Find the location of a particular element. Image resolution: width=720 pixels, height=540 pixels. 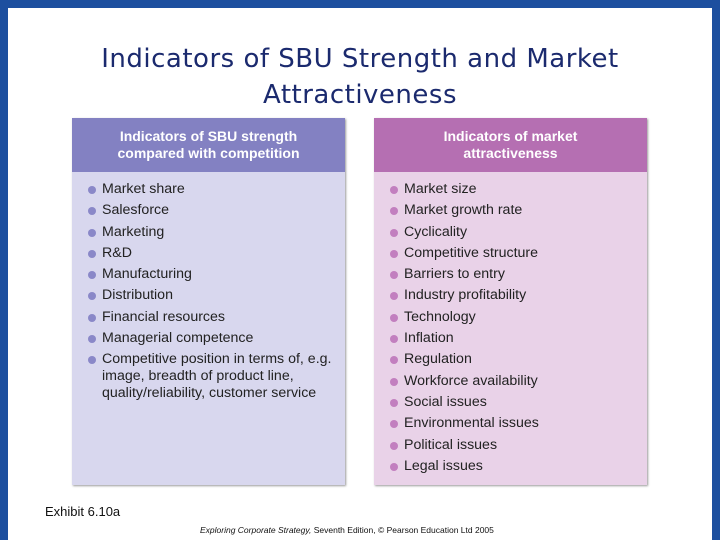

panel-header: Indicators of market attractiveness is located at coordinates (510, 145).